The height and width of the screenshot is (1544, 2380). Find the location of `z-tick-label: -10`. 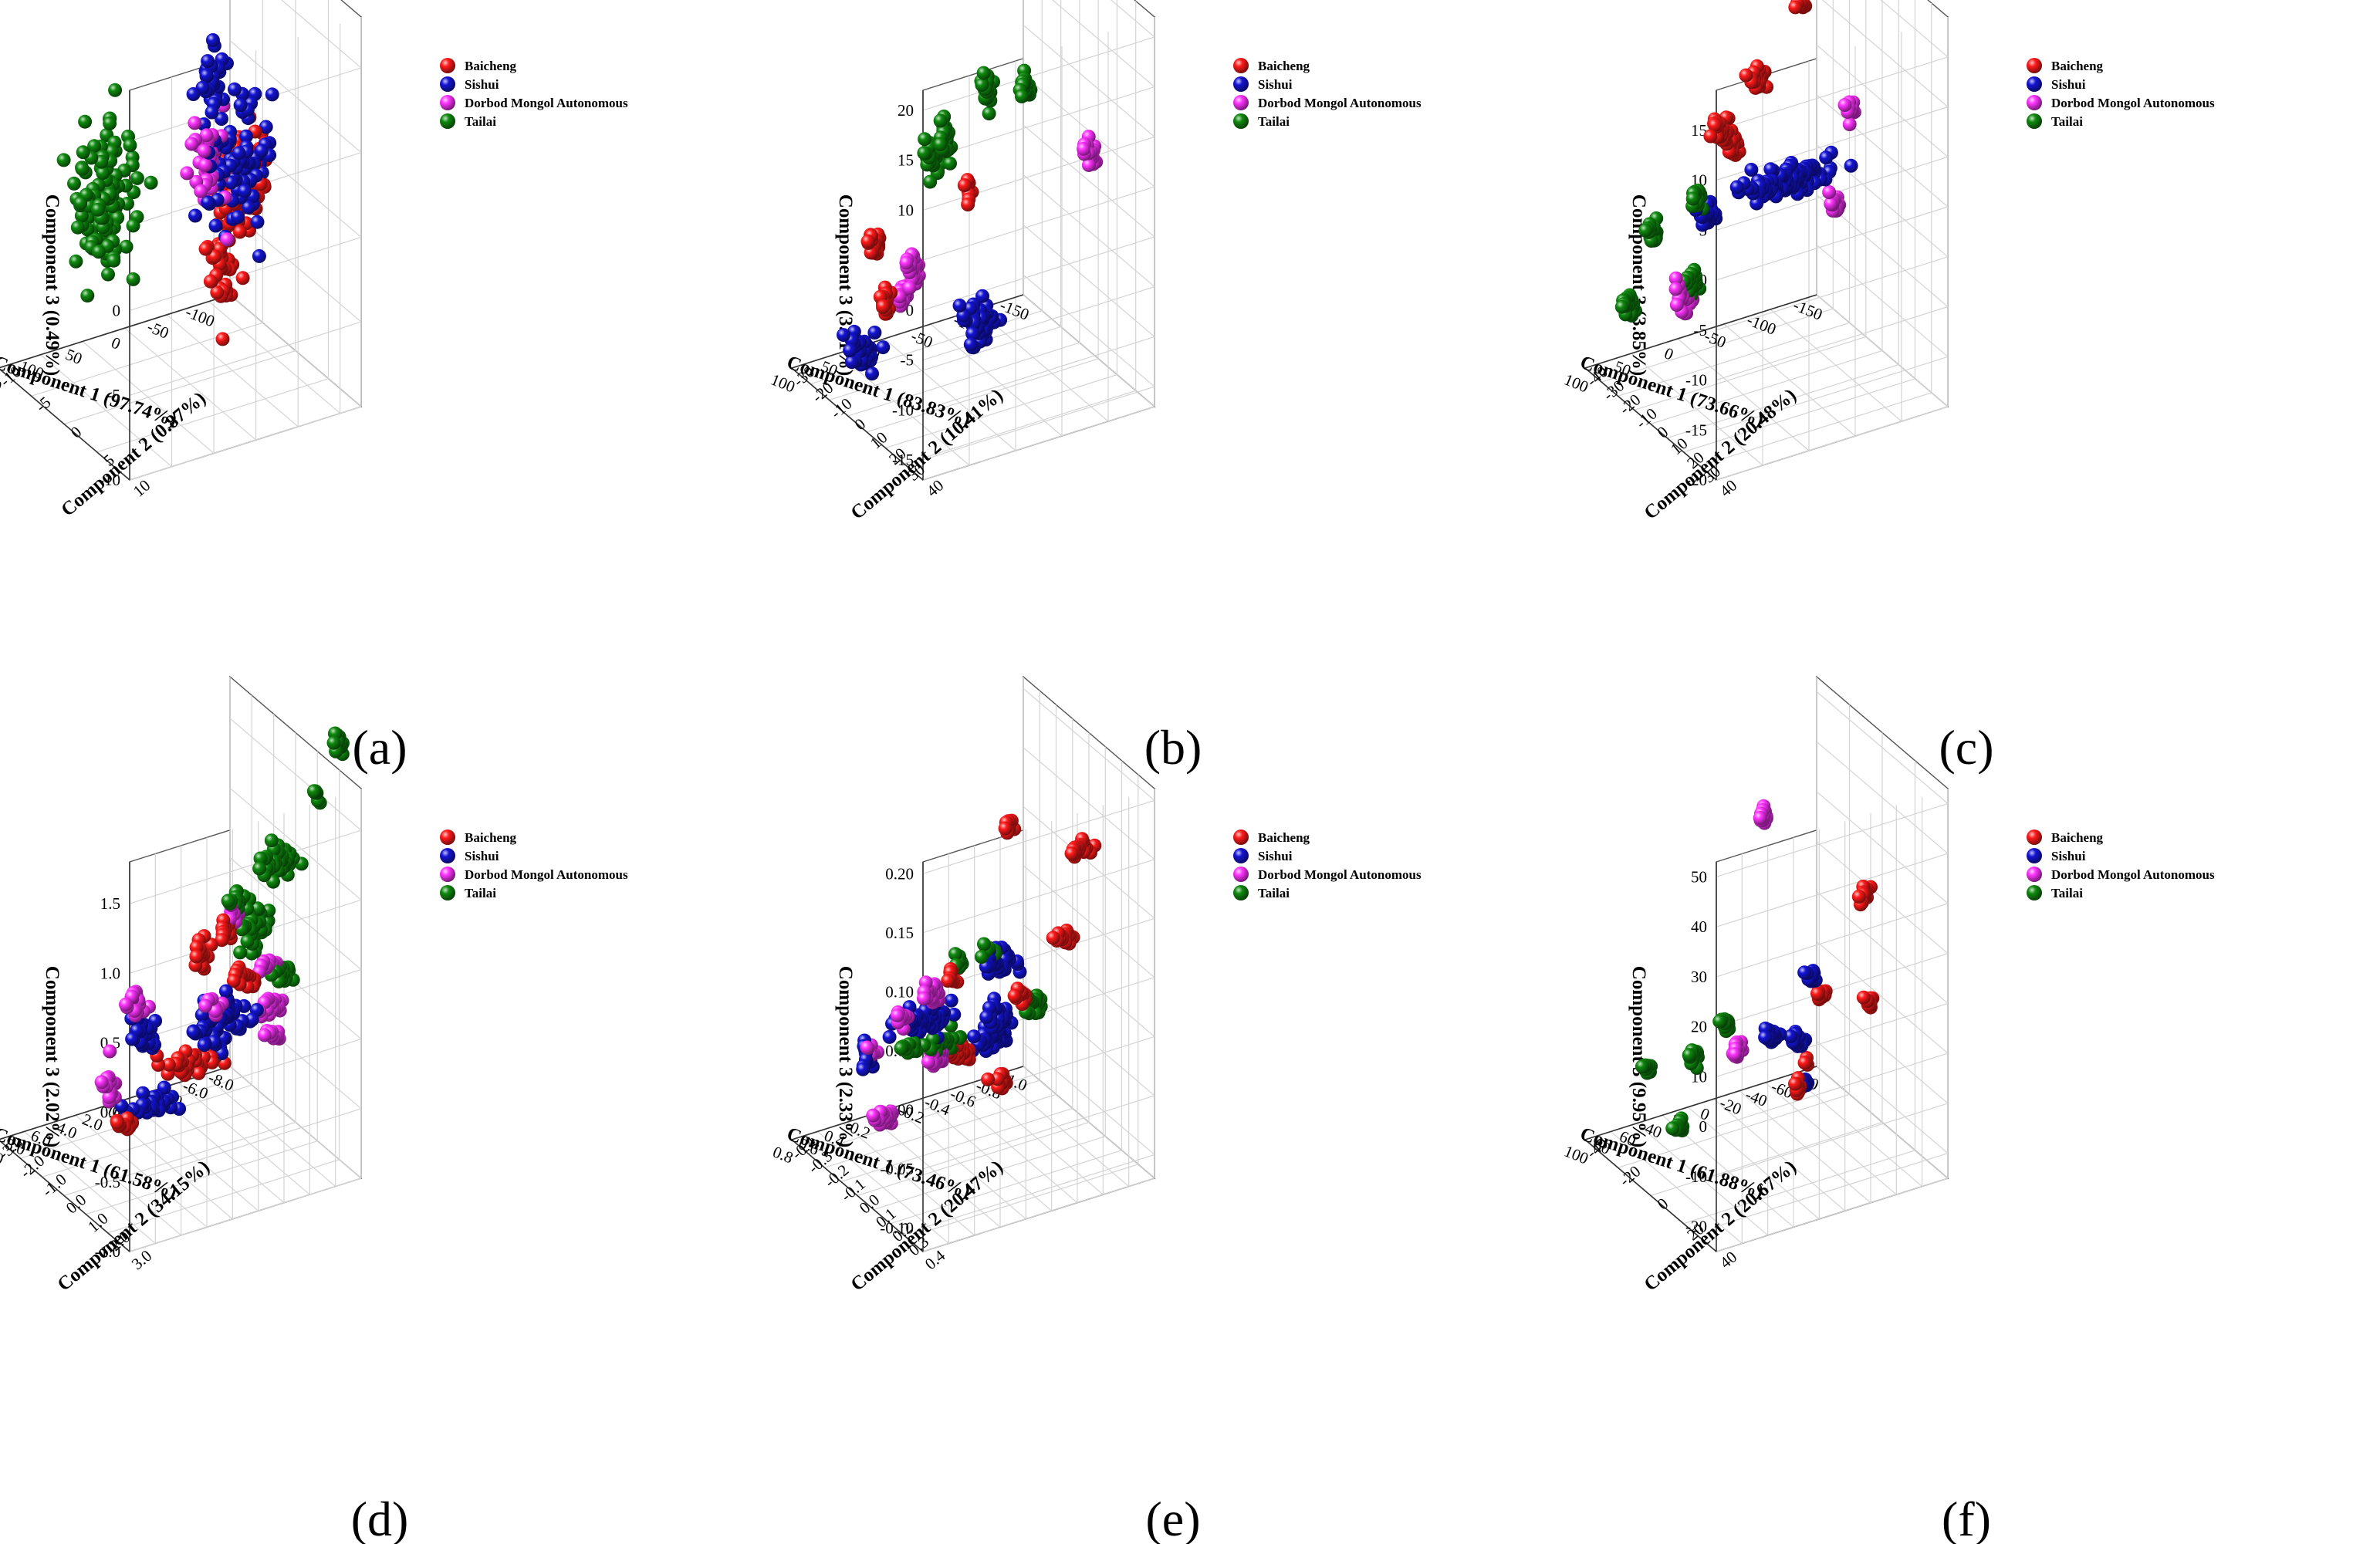

z-tick-label: -10 is located at coordinates (109, 480).